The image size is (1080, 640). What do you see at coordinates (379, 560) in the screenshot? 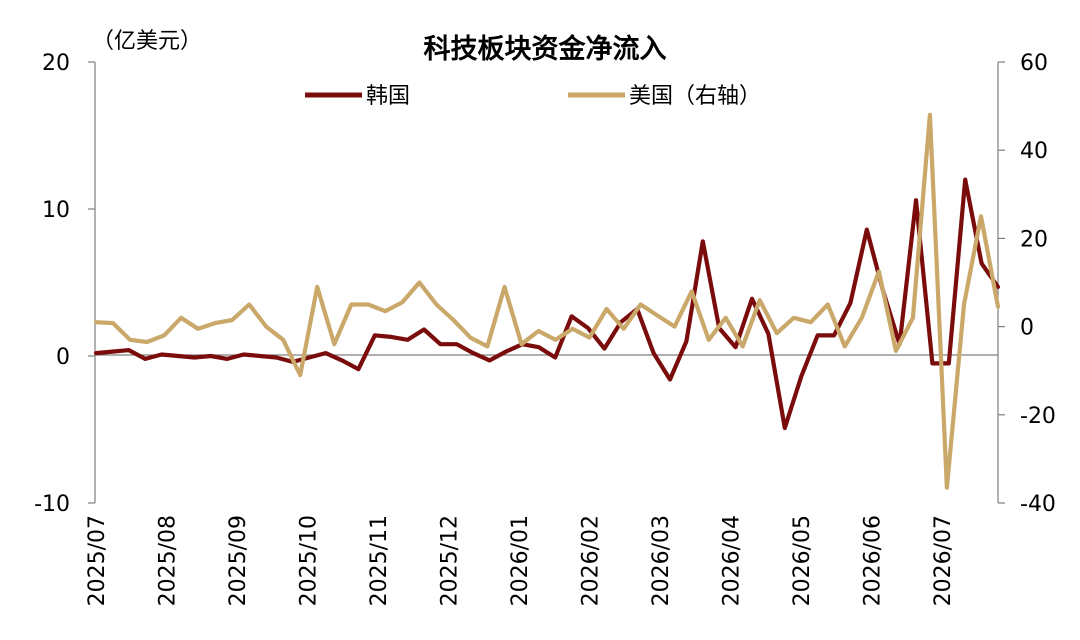
I see `x-tick-label: 2025/11` at bounding box center [379, 560].